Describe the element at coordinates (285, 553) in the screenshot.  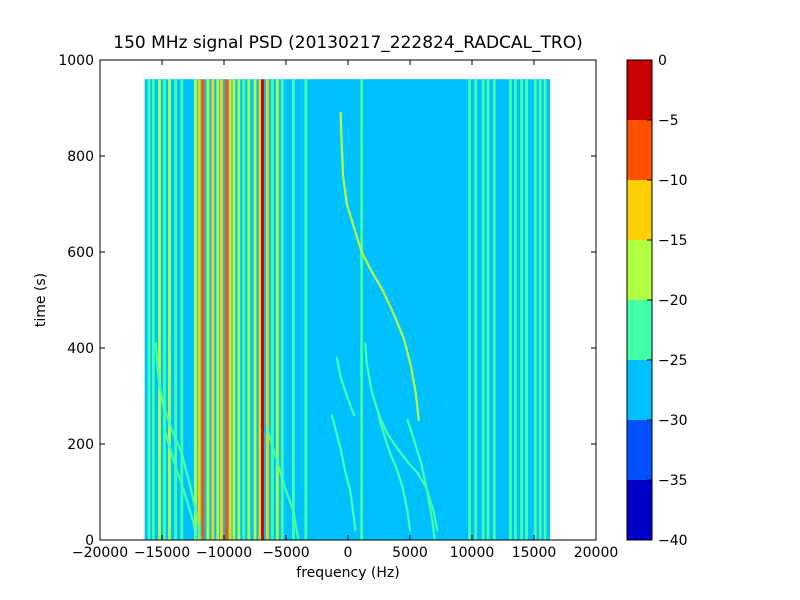
I see `x-tick-label-3: −5000` at that location.